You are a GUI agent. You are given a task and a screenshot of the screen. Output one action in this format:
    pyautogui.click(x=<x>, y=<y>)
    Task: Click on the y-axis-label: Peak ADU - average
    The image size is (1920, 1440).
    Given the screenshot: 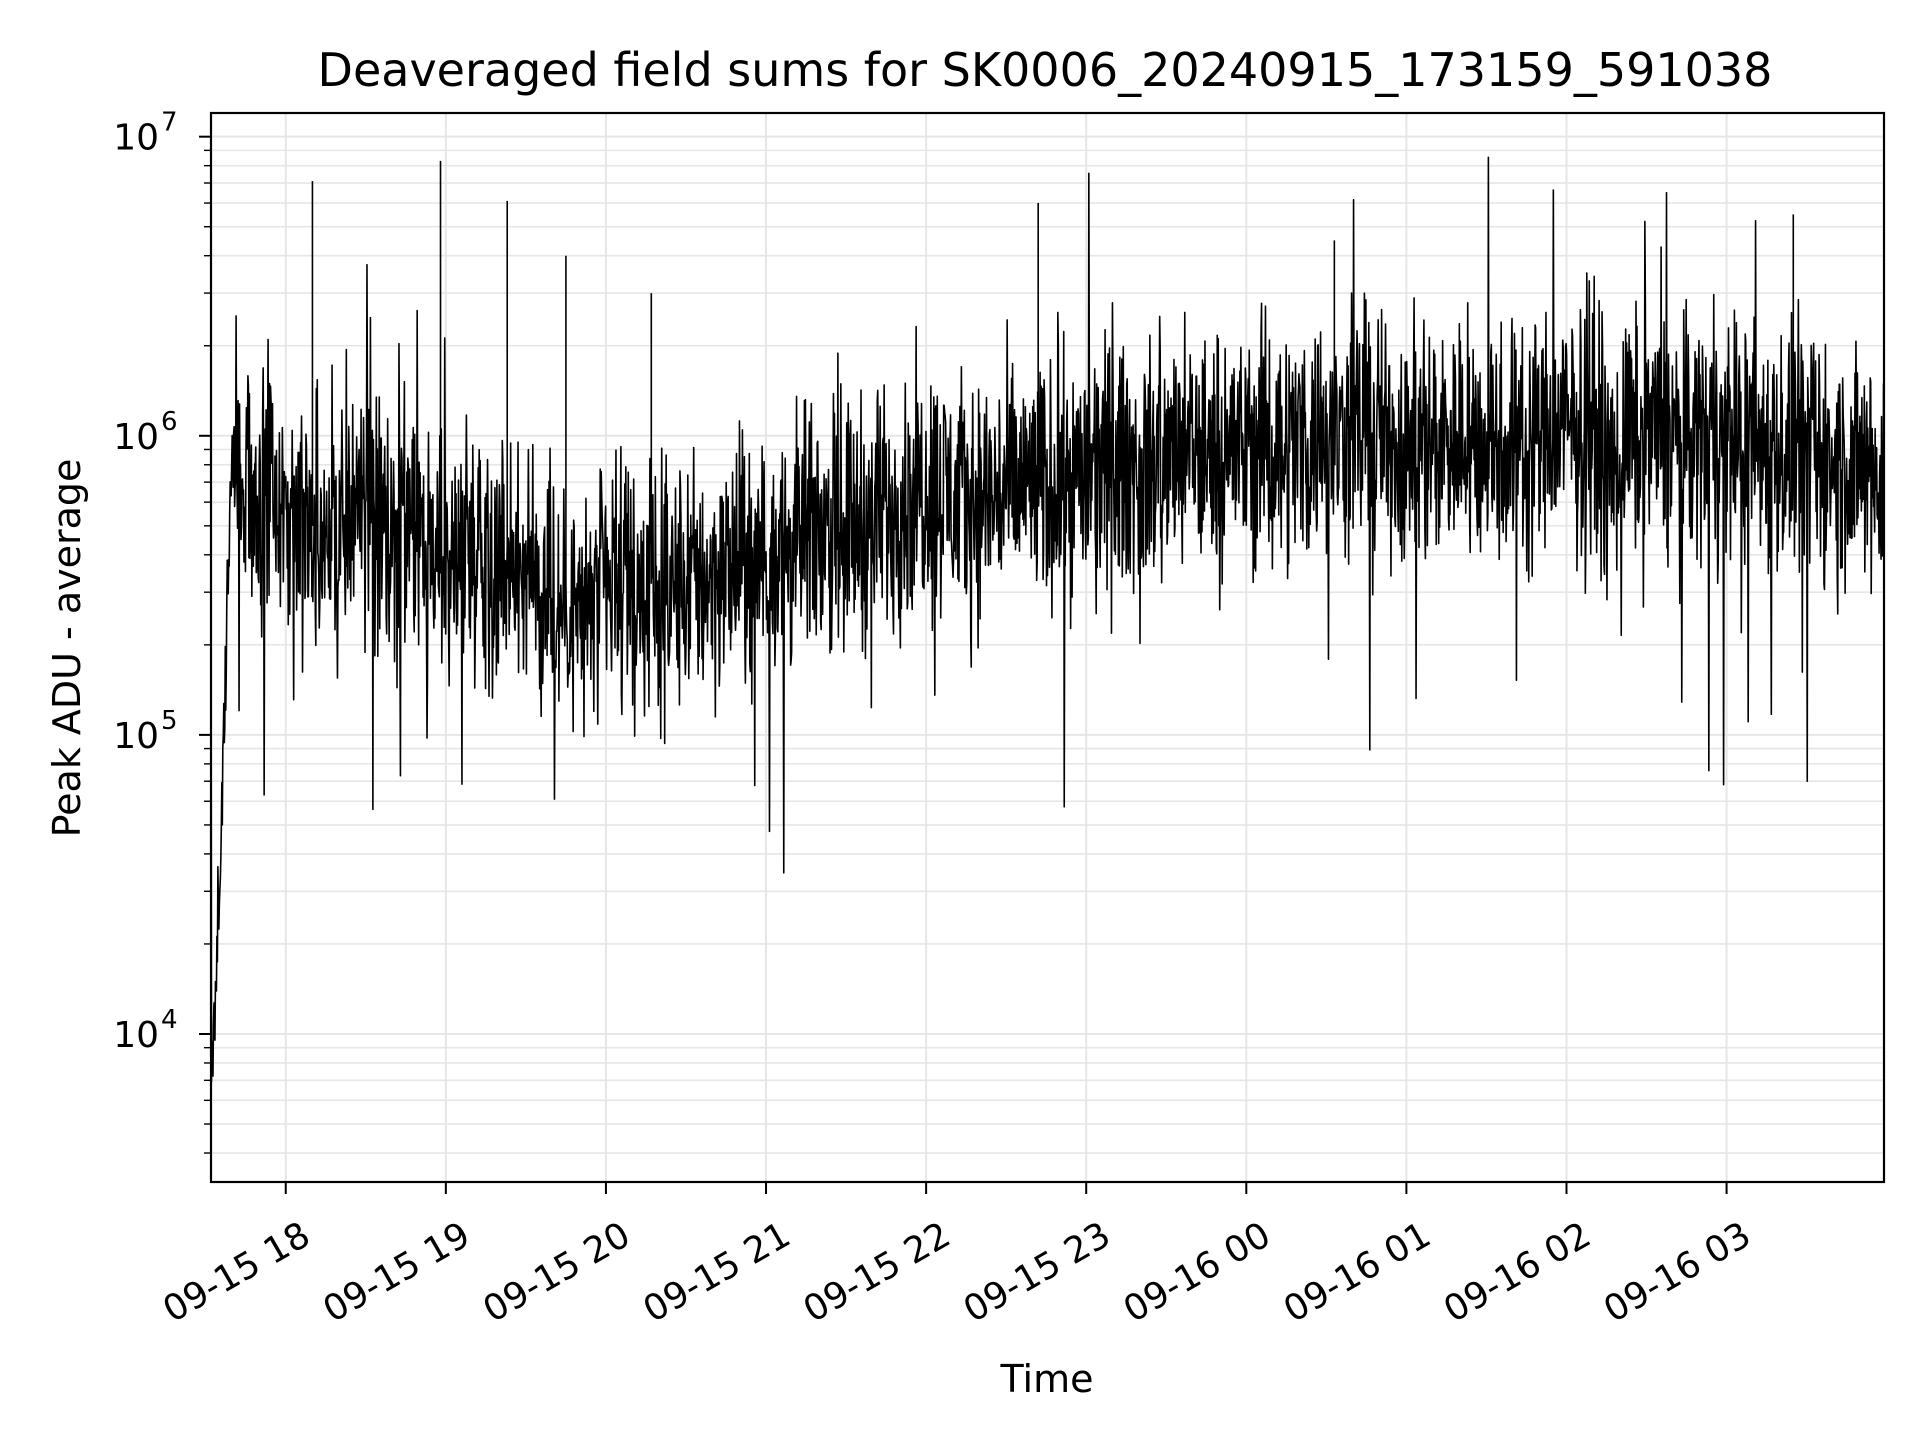 What is the action you would take?
    pyautogui.click(x=67, y=648)
    